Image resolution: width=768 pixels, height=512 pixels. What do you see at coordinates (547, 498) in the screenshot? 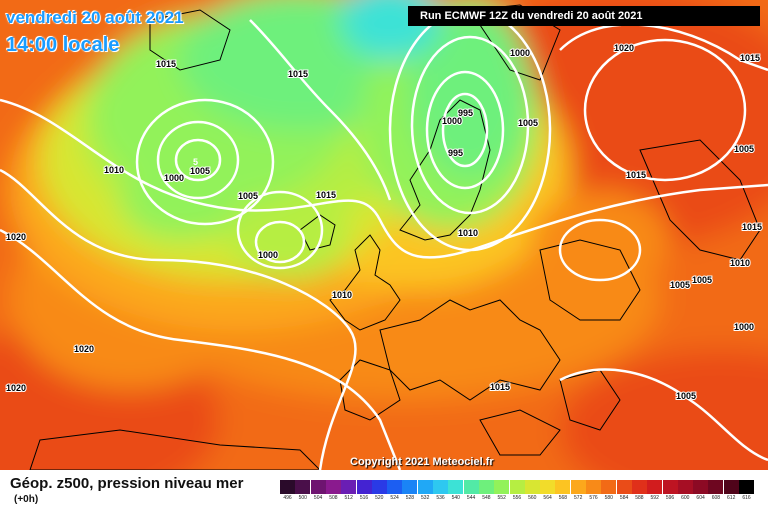
I see `legend-value: 564` at bounding box center [547, 498].